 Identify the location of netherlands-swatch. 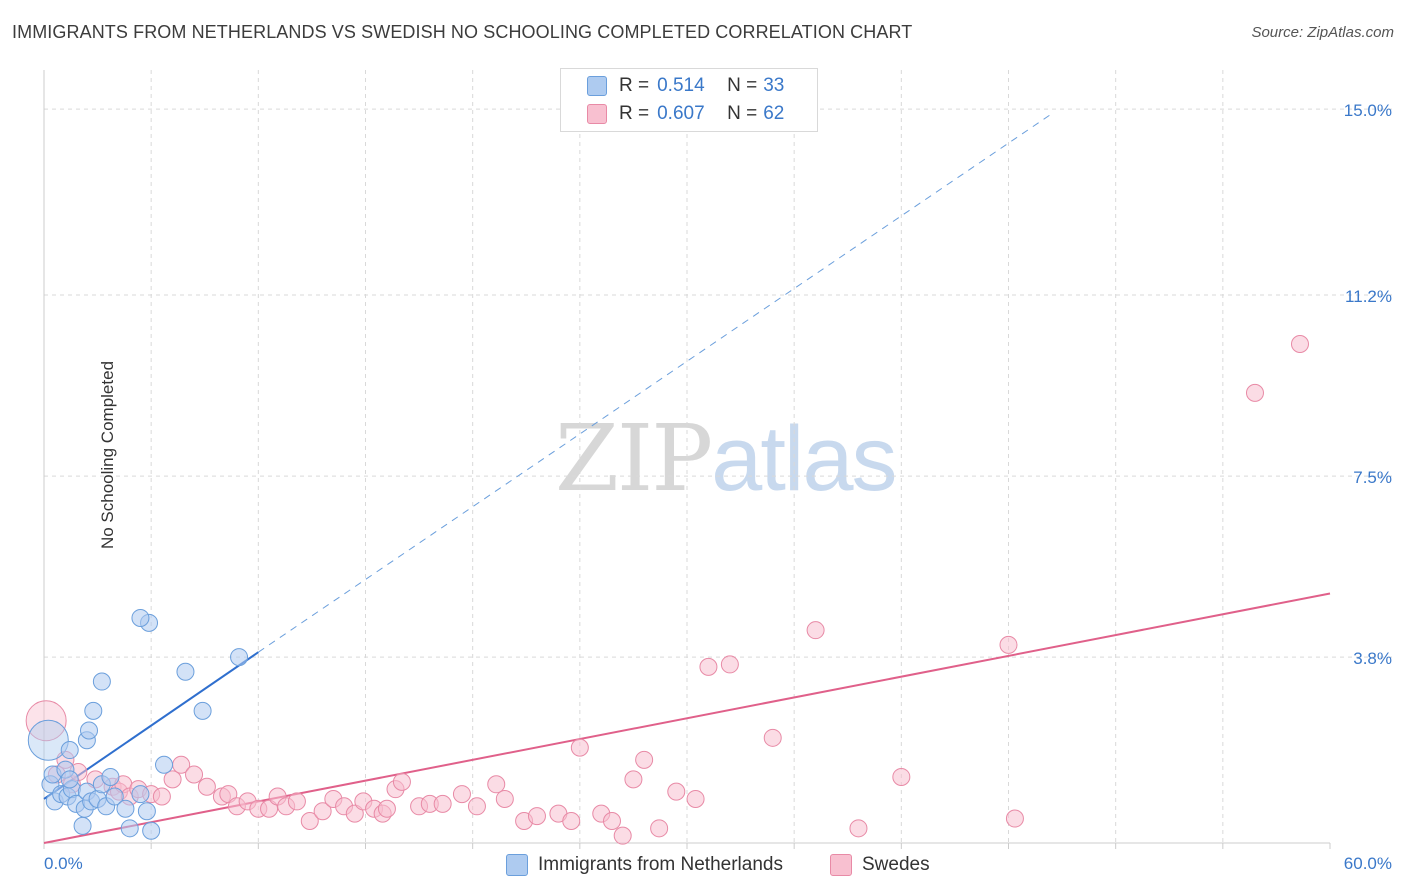
(597, 86).